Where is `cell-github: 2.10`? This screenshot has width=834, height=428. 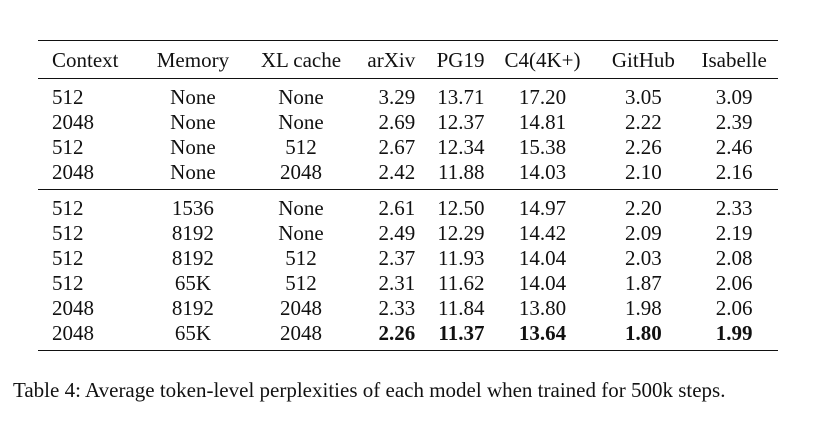
cell-github: 2.10 is located at coordinates (643, 172).